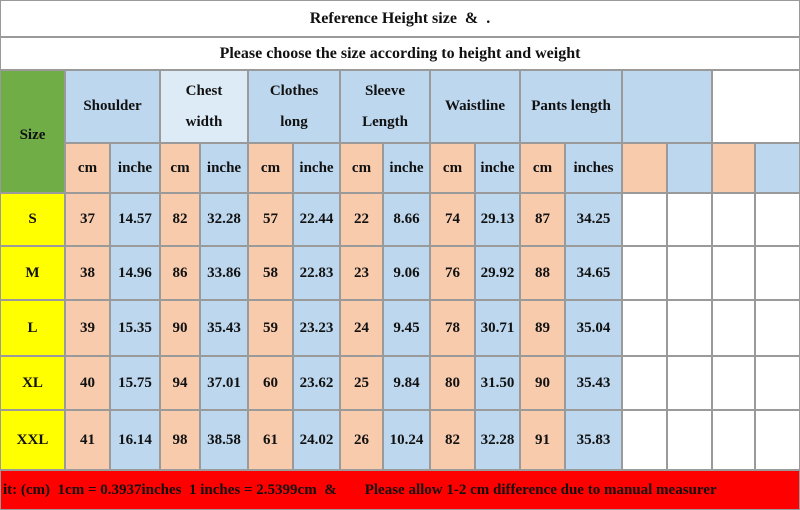 The image size is (800, 510). What do you see at coordinates (224, 383) in the screenshot?
I see `size-value: 37.01` at bounding box center [224, 383].